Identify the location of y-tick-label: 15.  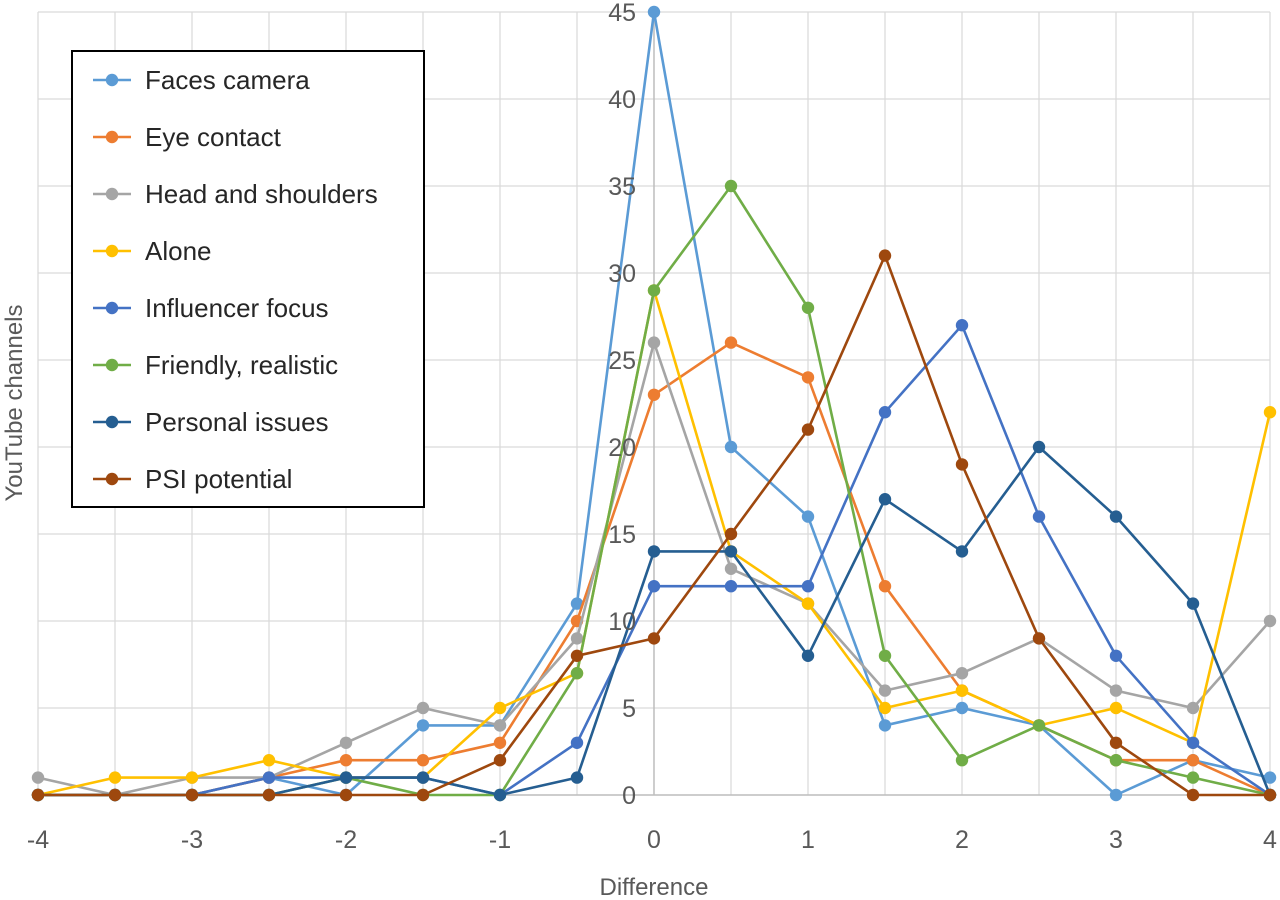
(622, 535).